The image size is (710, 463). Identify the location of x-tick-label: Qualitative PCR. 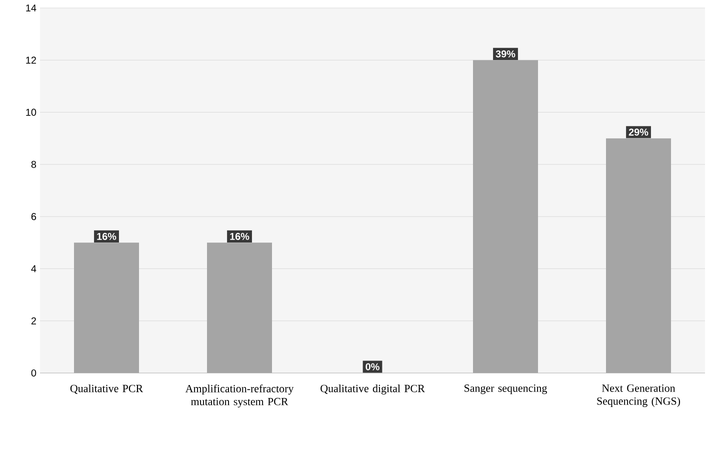
(107, 389).